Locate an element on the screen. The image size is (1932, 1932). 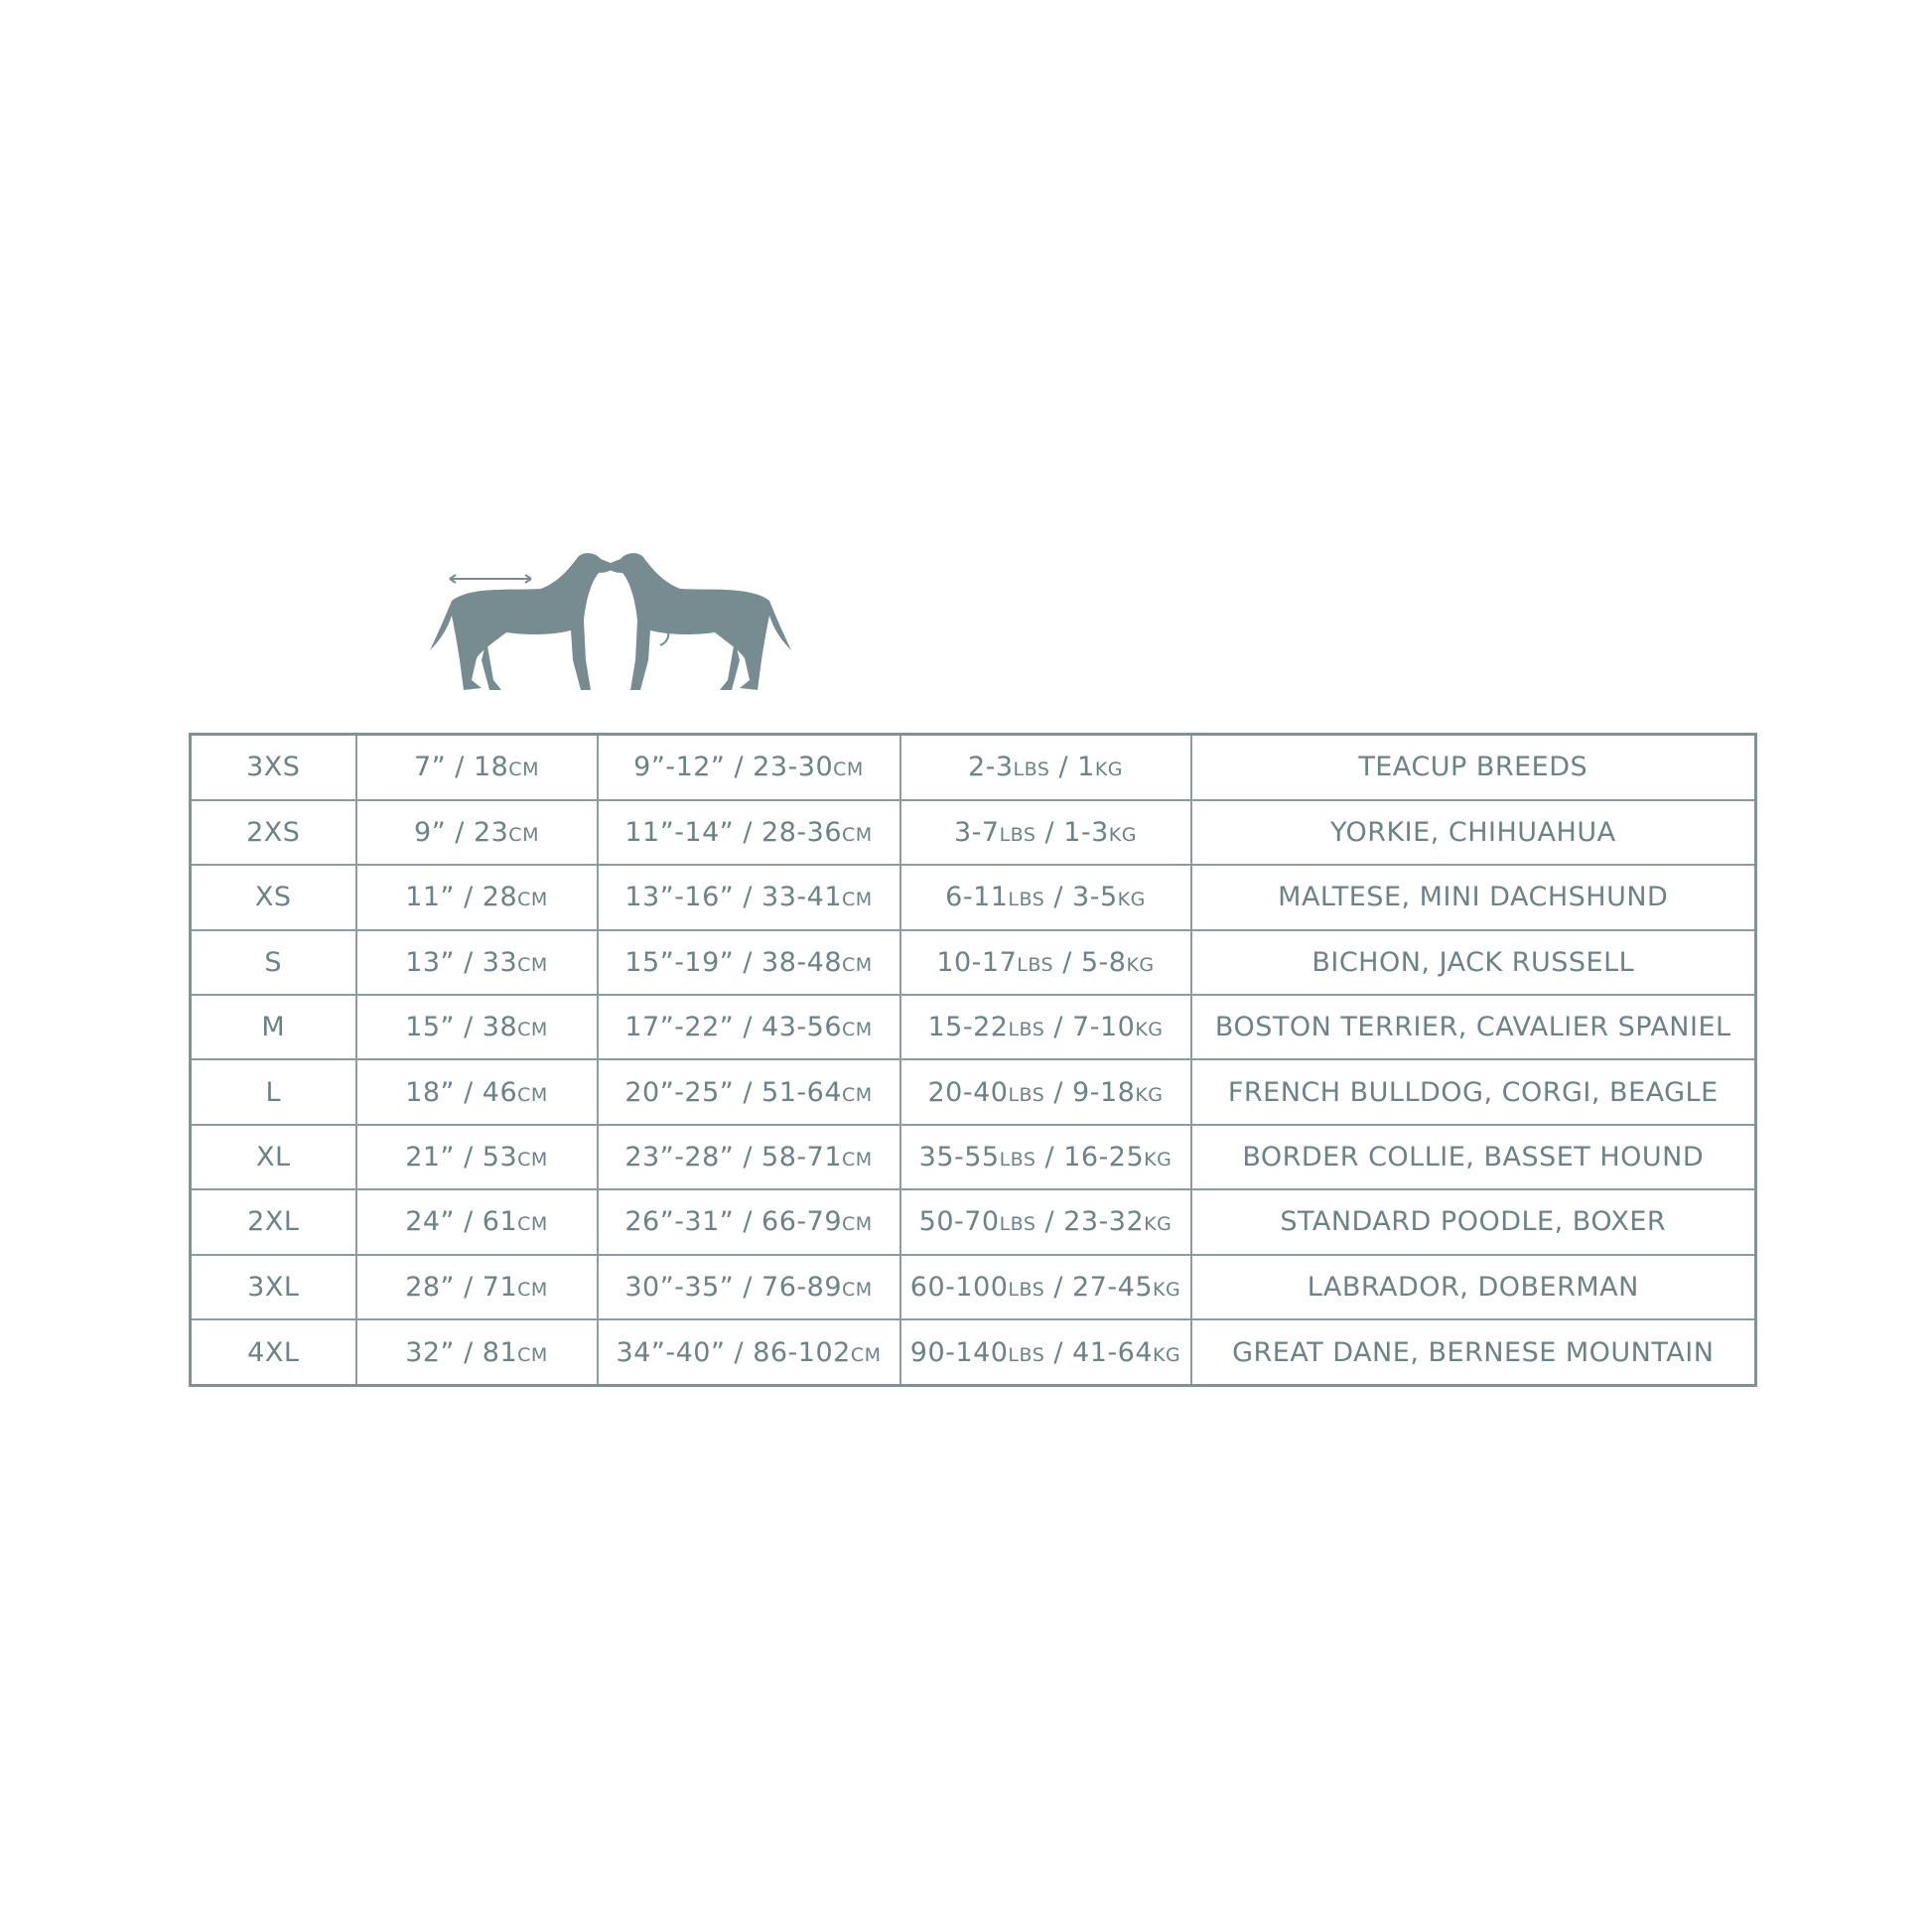
cell-weight: 2-3lbs / 1kg is located at coordinates (1045, 767).